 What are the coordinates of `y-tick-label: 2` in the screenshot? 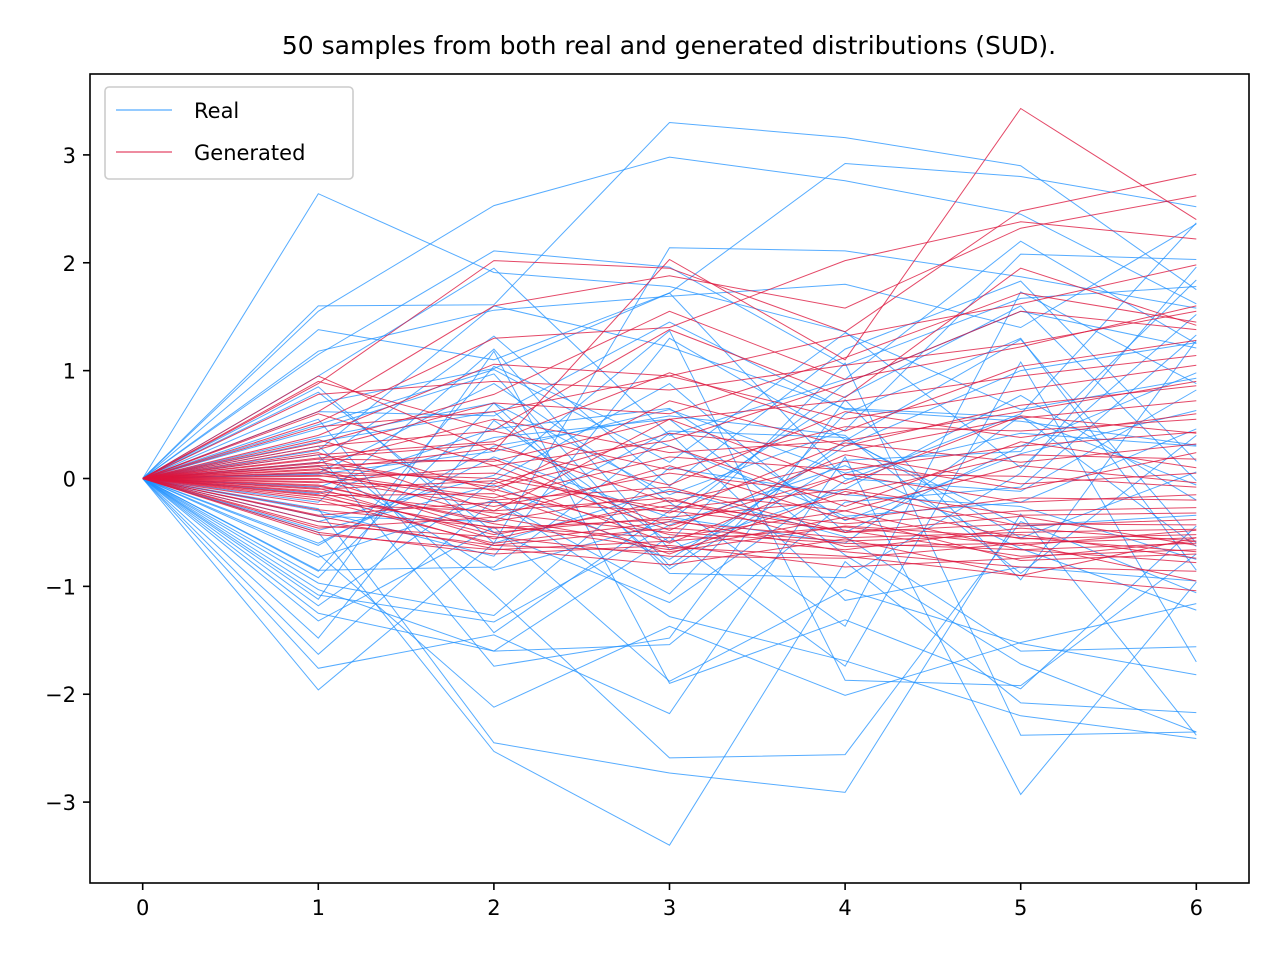 It's located at (69, 264).